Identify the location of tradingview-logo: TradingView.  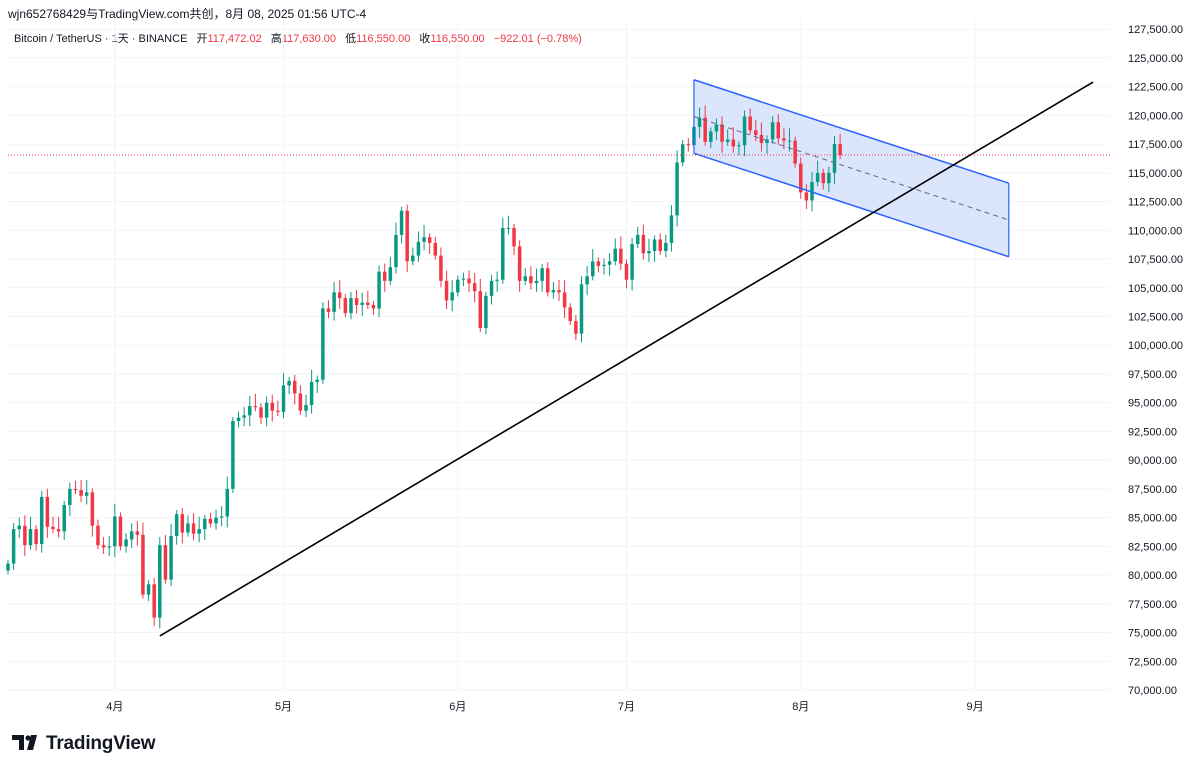
(84, 744).